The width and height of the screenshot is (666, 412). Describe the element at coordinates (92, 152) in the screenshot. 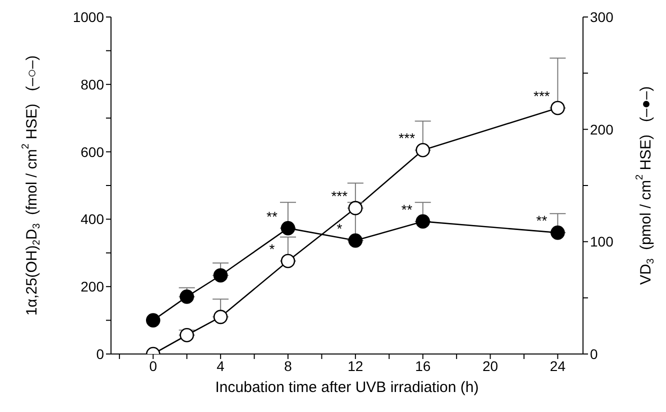

I see `y-tick-label: 600` at that location.